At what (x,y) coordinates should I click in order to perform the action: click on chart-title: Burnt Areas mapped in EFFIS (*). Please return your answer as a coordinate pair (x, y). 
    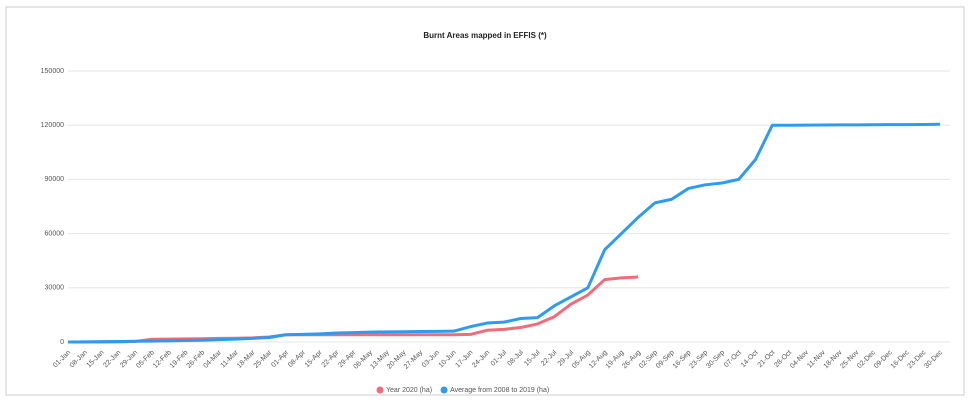
    Looking at the image, I should click on (485, 35).